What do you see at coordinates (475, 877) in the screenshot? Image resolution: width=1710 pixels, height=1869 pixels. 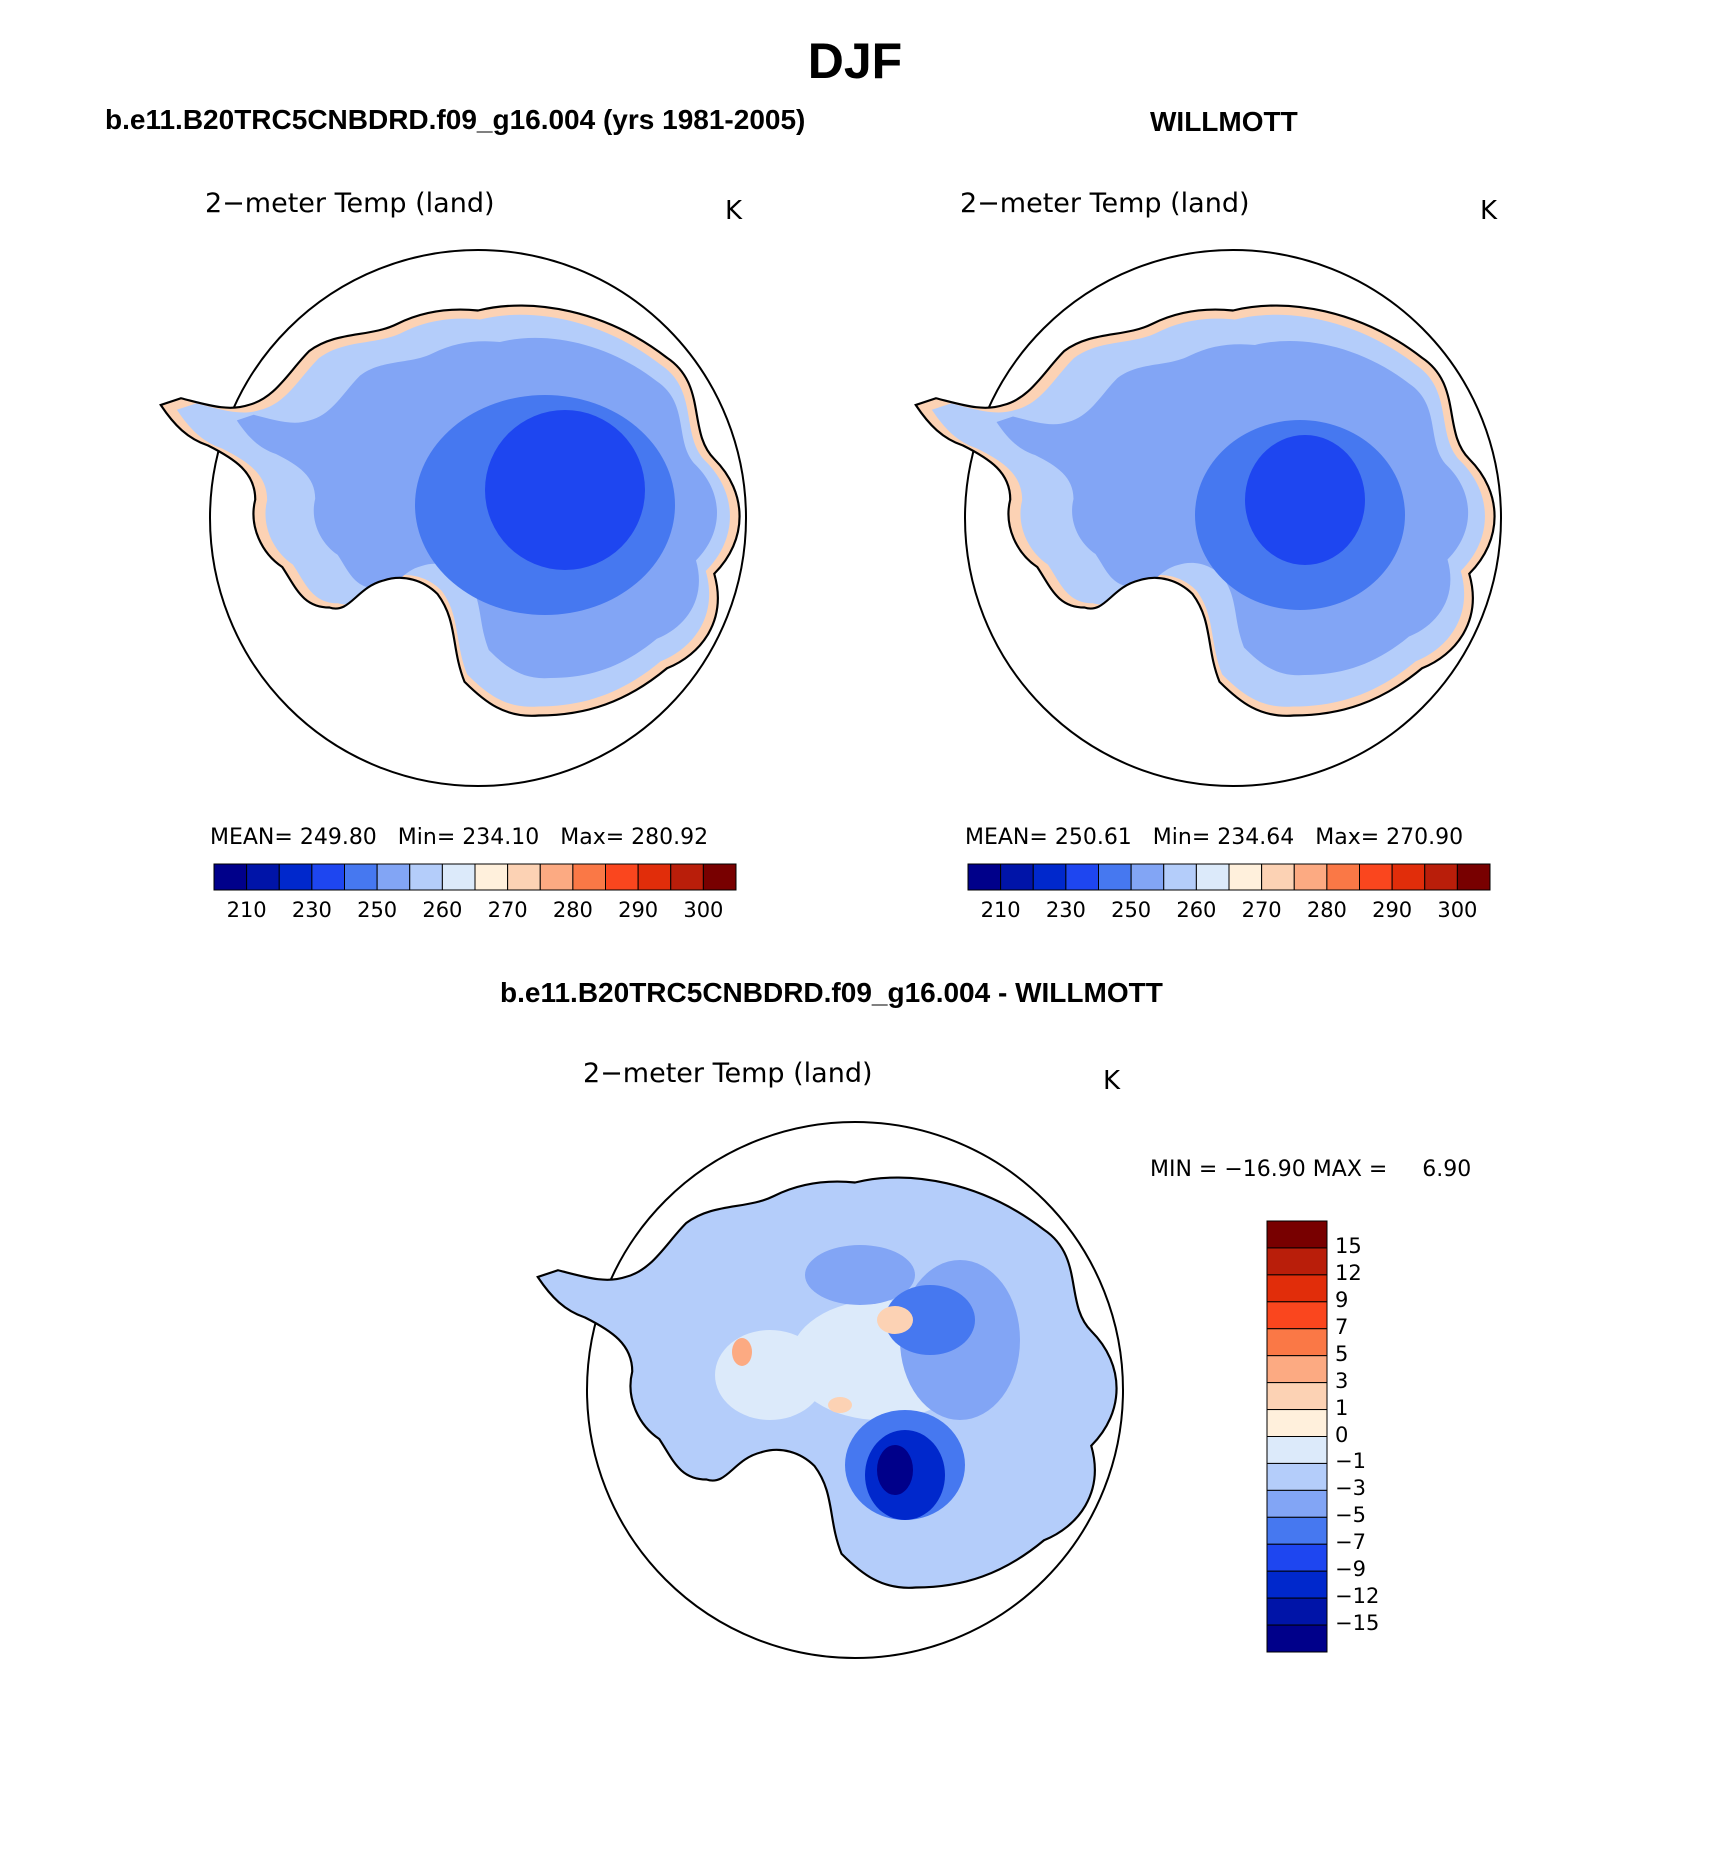 I see `panel-1-colorbar` at bounding box center [475, 877].